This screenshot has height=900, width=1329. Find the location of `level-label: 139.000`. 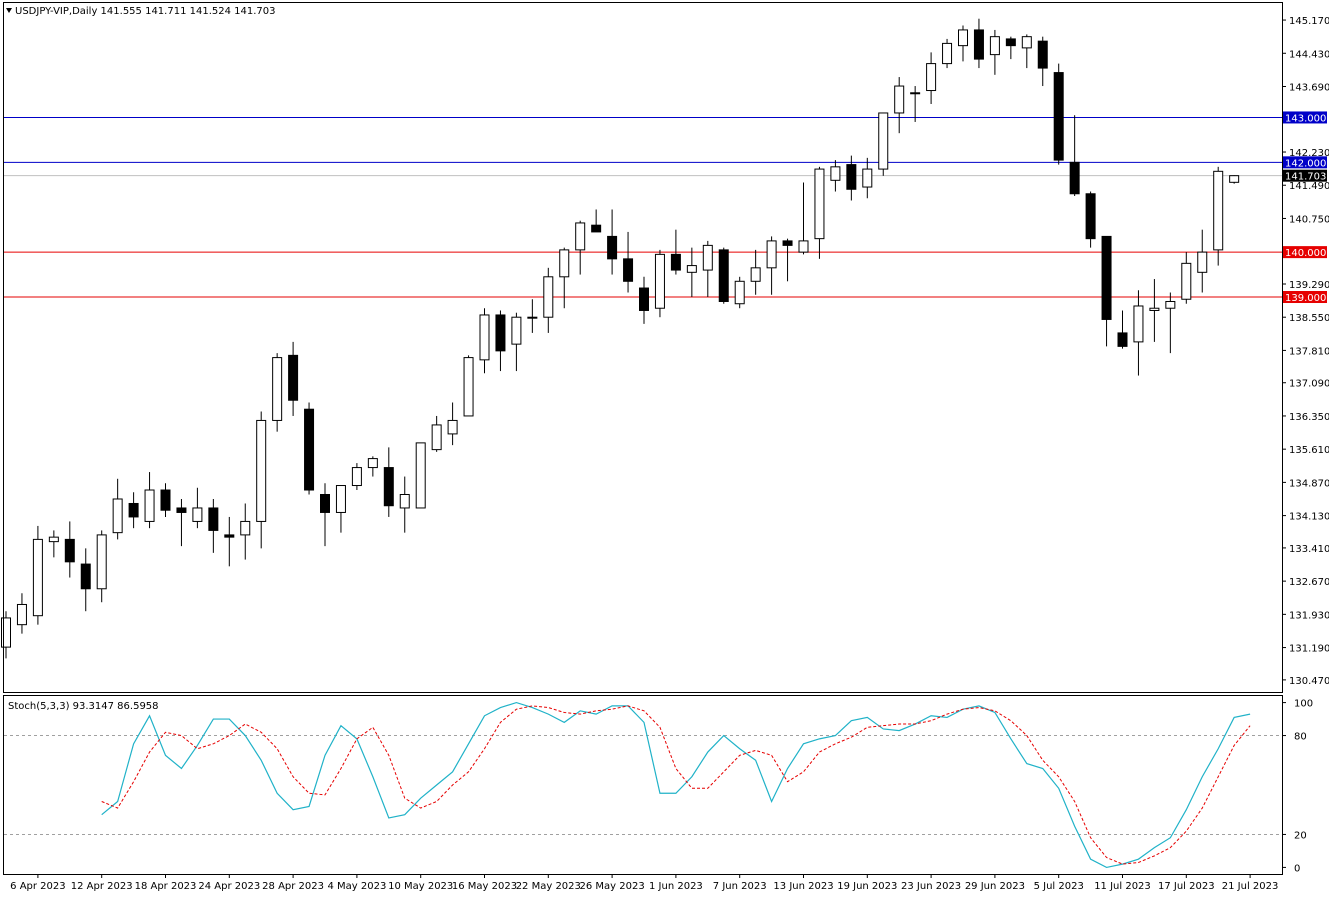

level-label: 139.000 is located at coordinates (1305, 298).